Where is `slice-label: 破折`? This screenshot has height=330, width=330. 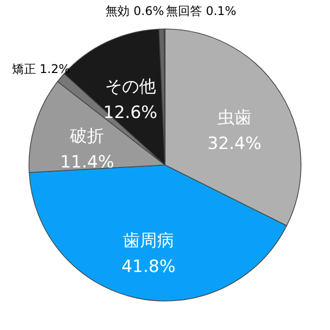 slice-label: 破折 is located at coordinates (86, 136).